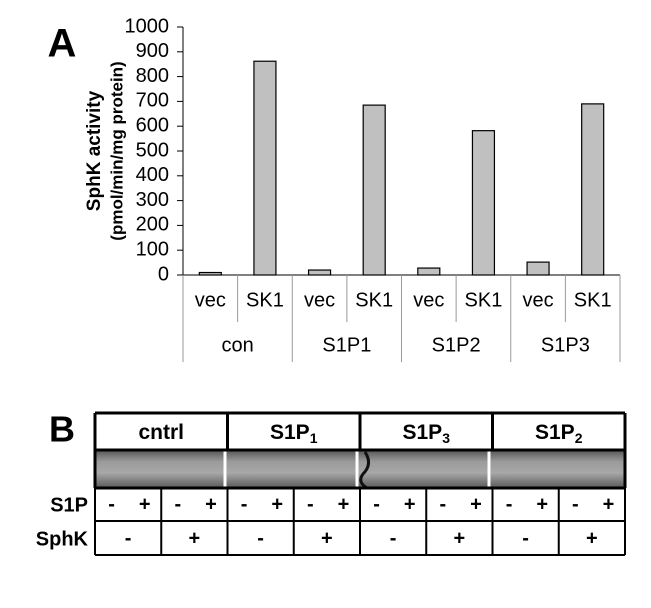 The image size is (651, 608). I want to click on row-label: S1P, so click(69, 505).